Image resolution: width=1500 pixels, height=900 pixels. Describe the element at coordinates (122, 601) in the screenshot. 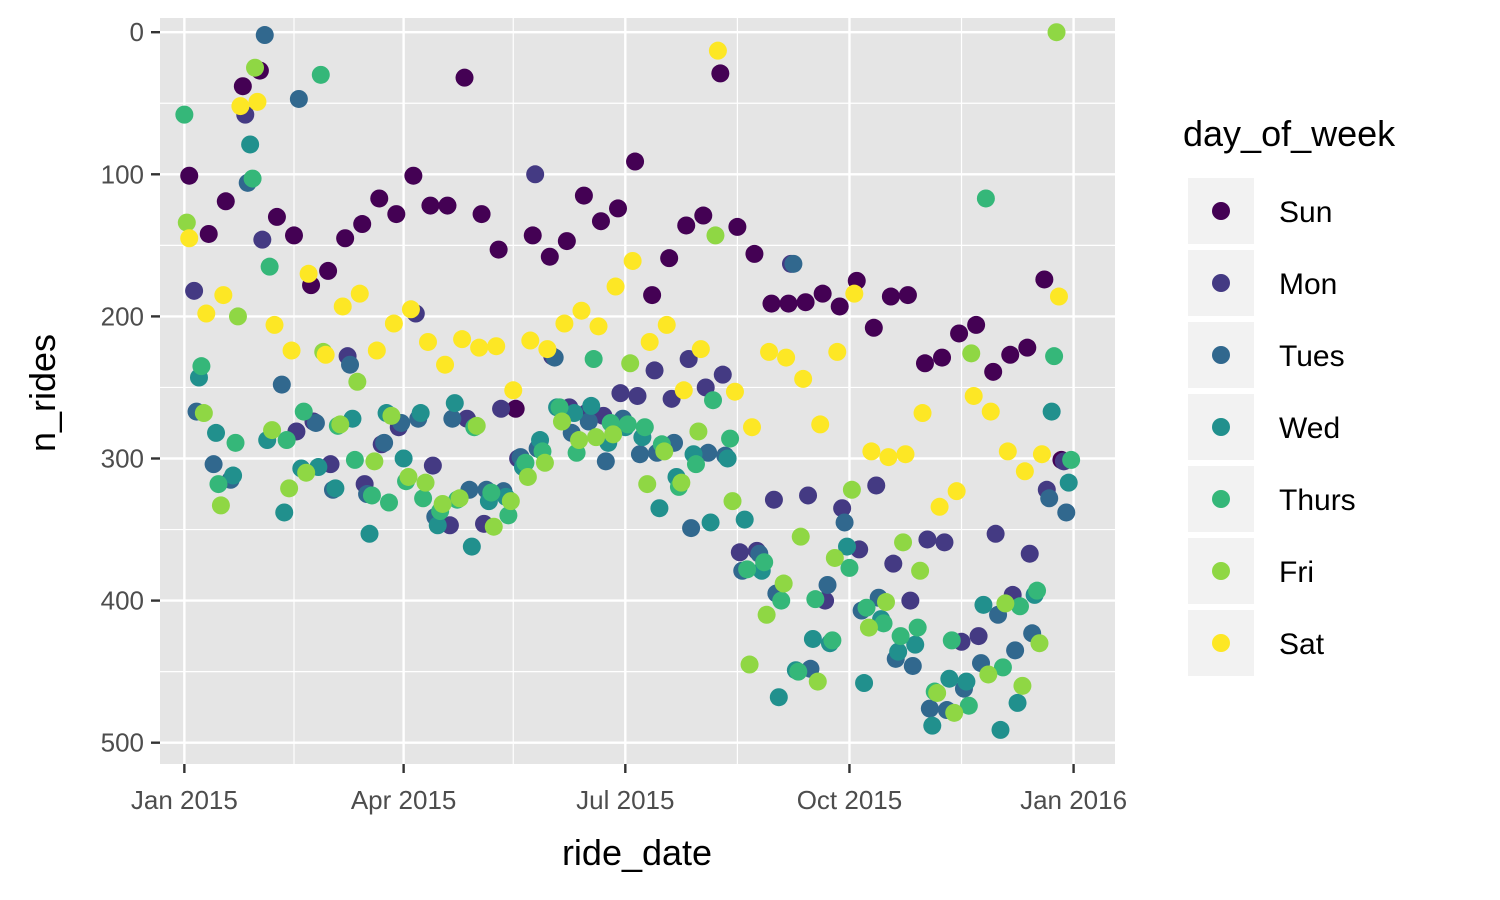

I see `y-tick-label: 400` at that location.